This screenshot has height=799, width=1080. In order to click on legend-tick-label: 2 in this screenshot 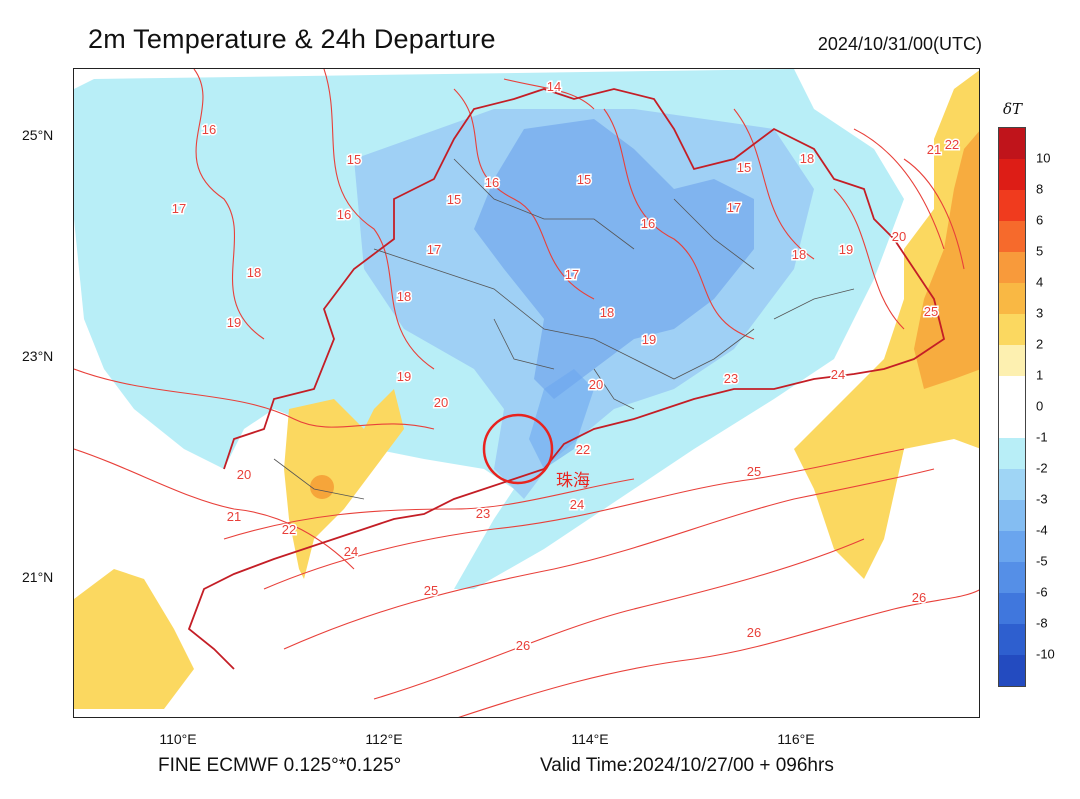, I will do `click(1040, 344)`.